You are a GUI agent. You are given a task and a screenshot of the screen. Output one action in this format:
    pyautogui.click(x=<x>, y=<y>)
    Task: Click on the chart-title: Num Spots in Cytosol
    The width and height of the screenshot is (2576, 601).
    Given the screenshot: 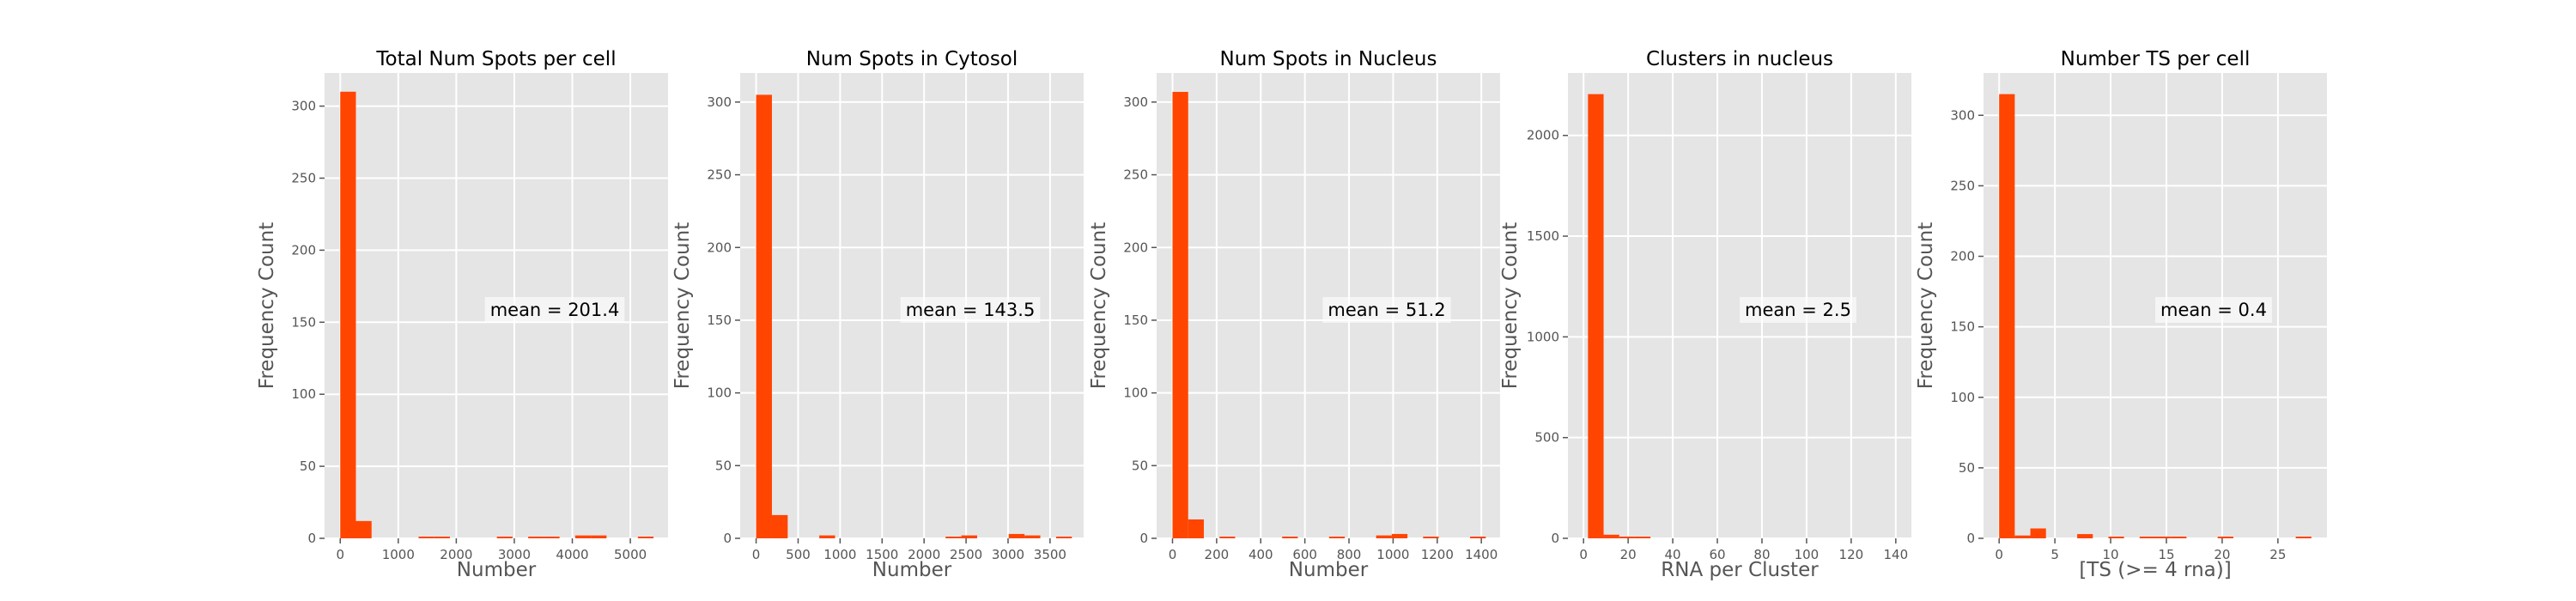 What is the action you would take?
    pyautogui.click(x=912, y=59)
    